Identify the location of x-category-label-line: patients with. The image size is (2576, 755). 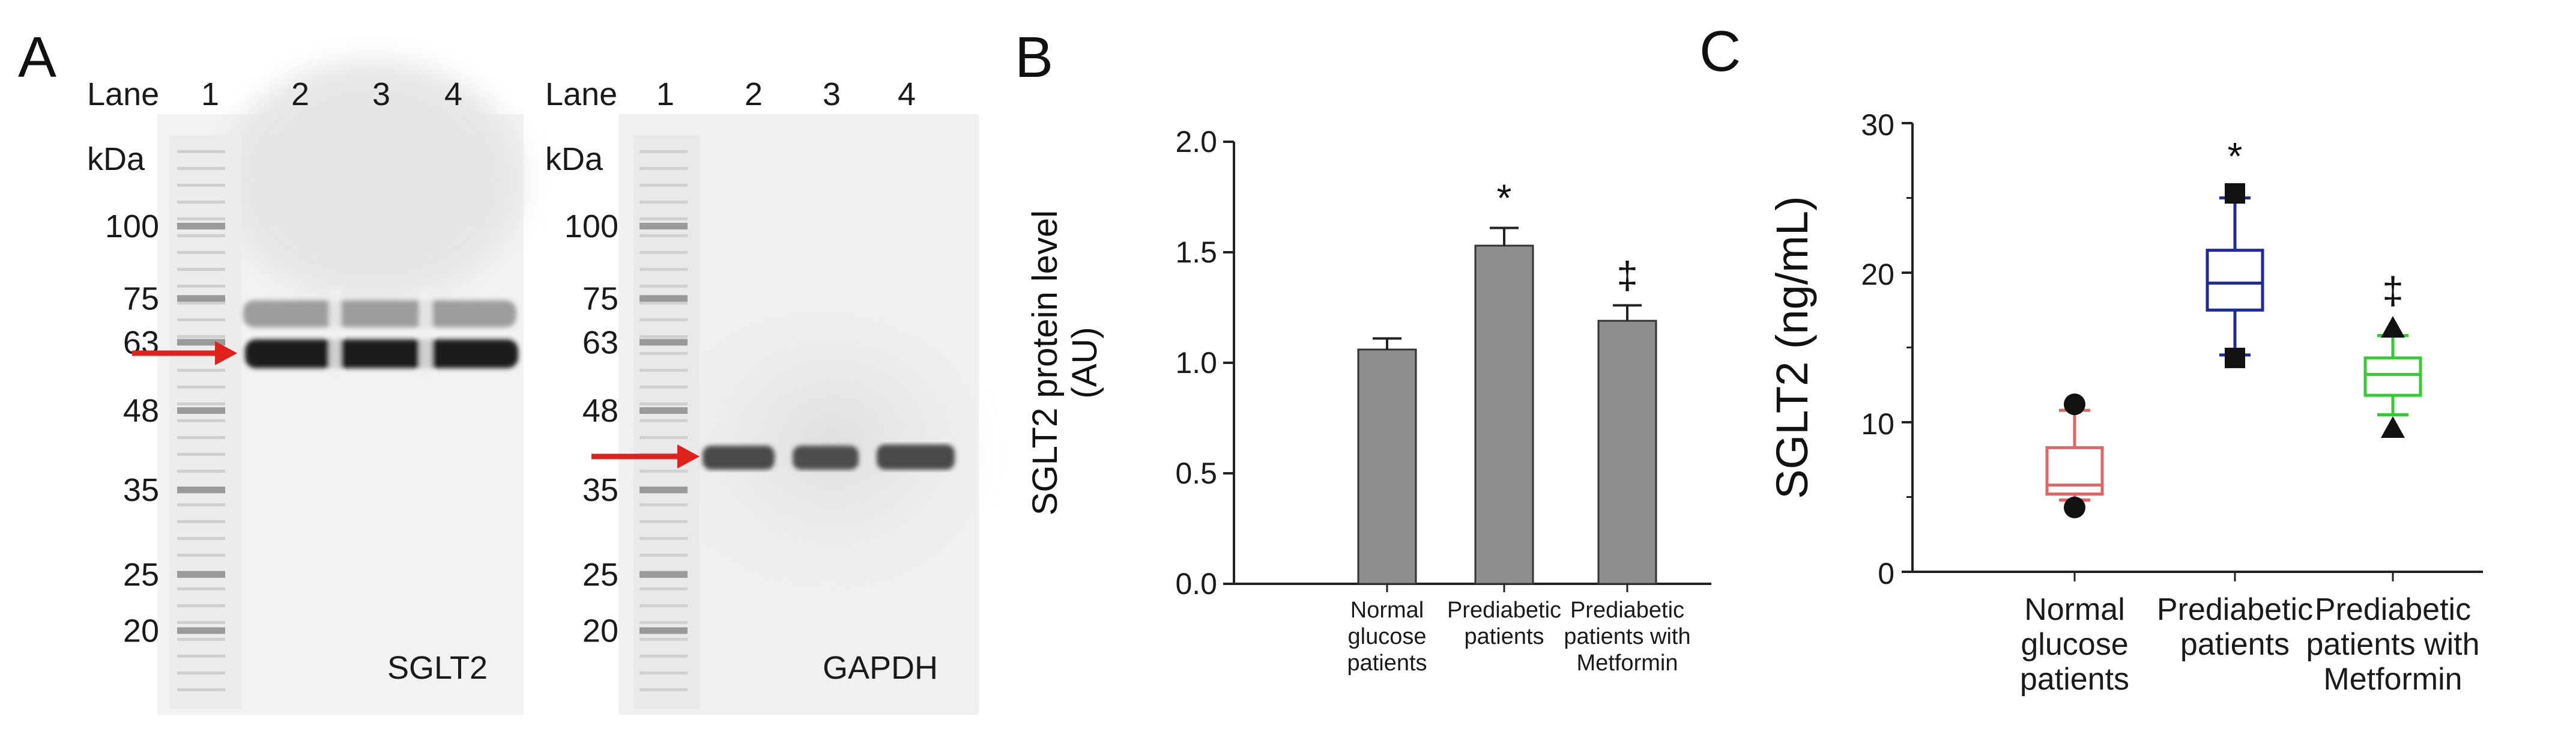
(2392, 644).